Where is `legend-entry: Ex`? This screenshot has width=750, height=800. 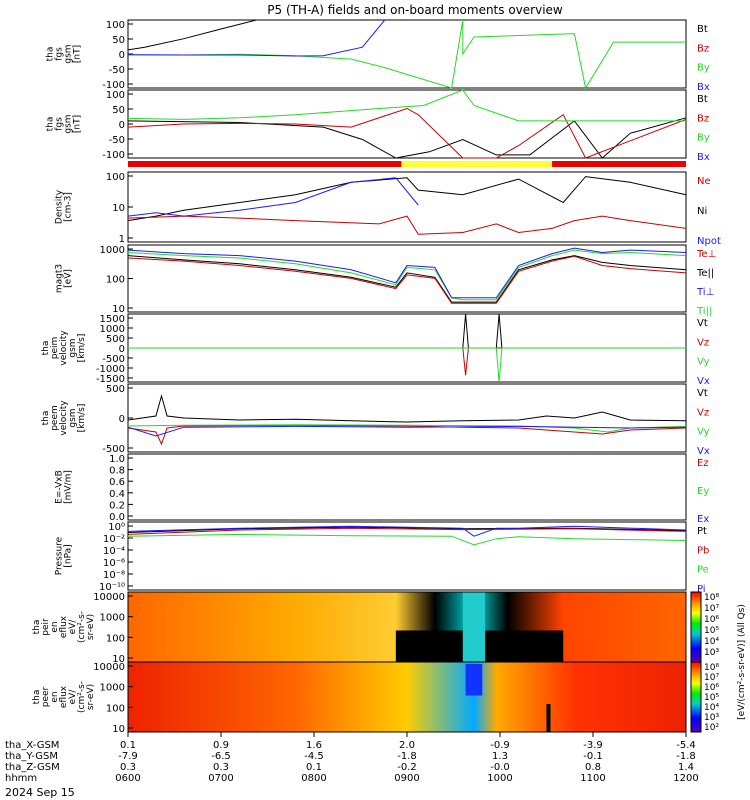
legend-entry: Ex is located at coordinates (703, 519).